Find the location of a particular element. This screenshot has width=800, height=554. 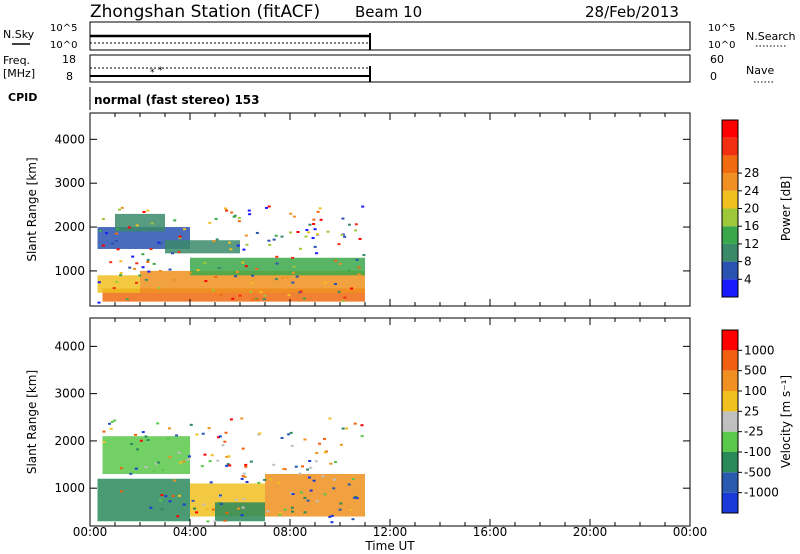

nsky-label: N.Sky is located at coordinates (19, 34).